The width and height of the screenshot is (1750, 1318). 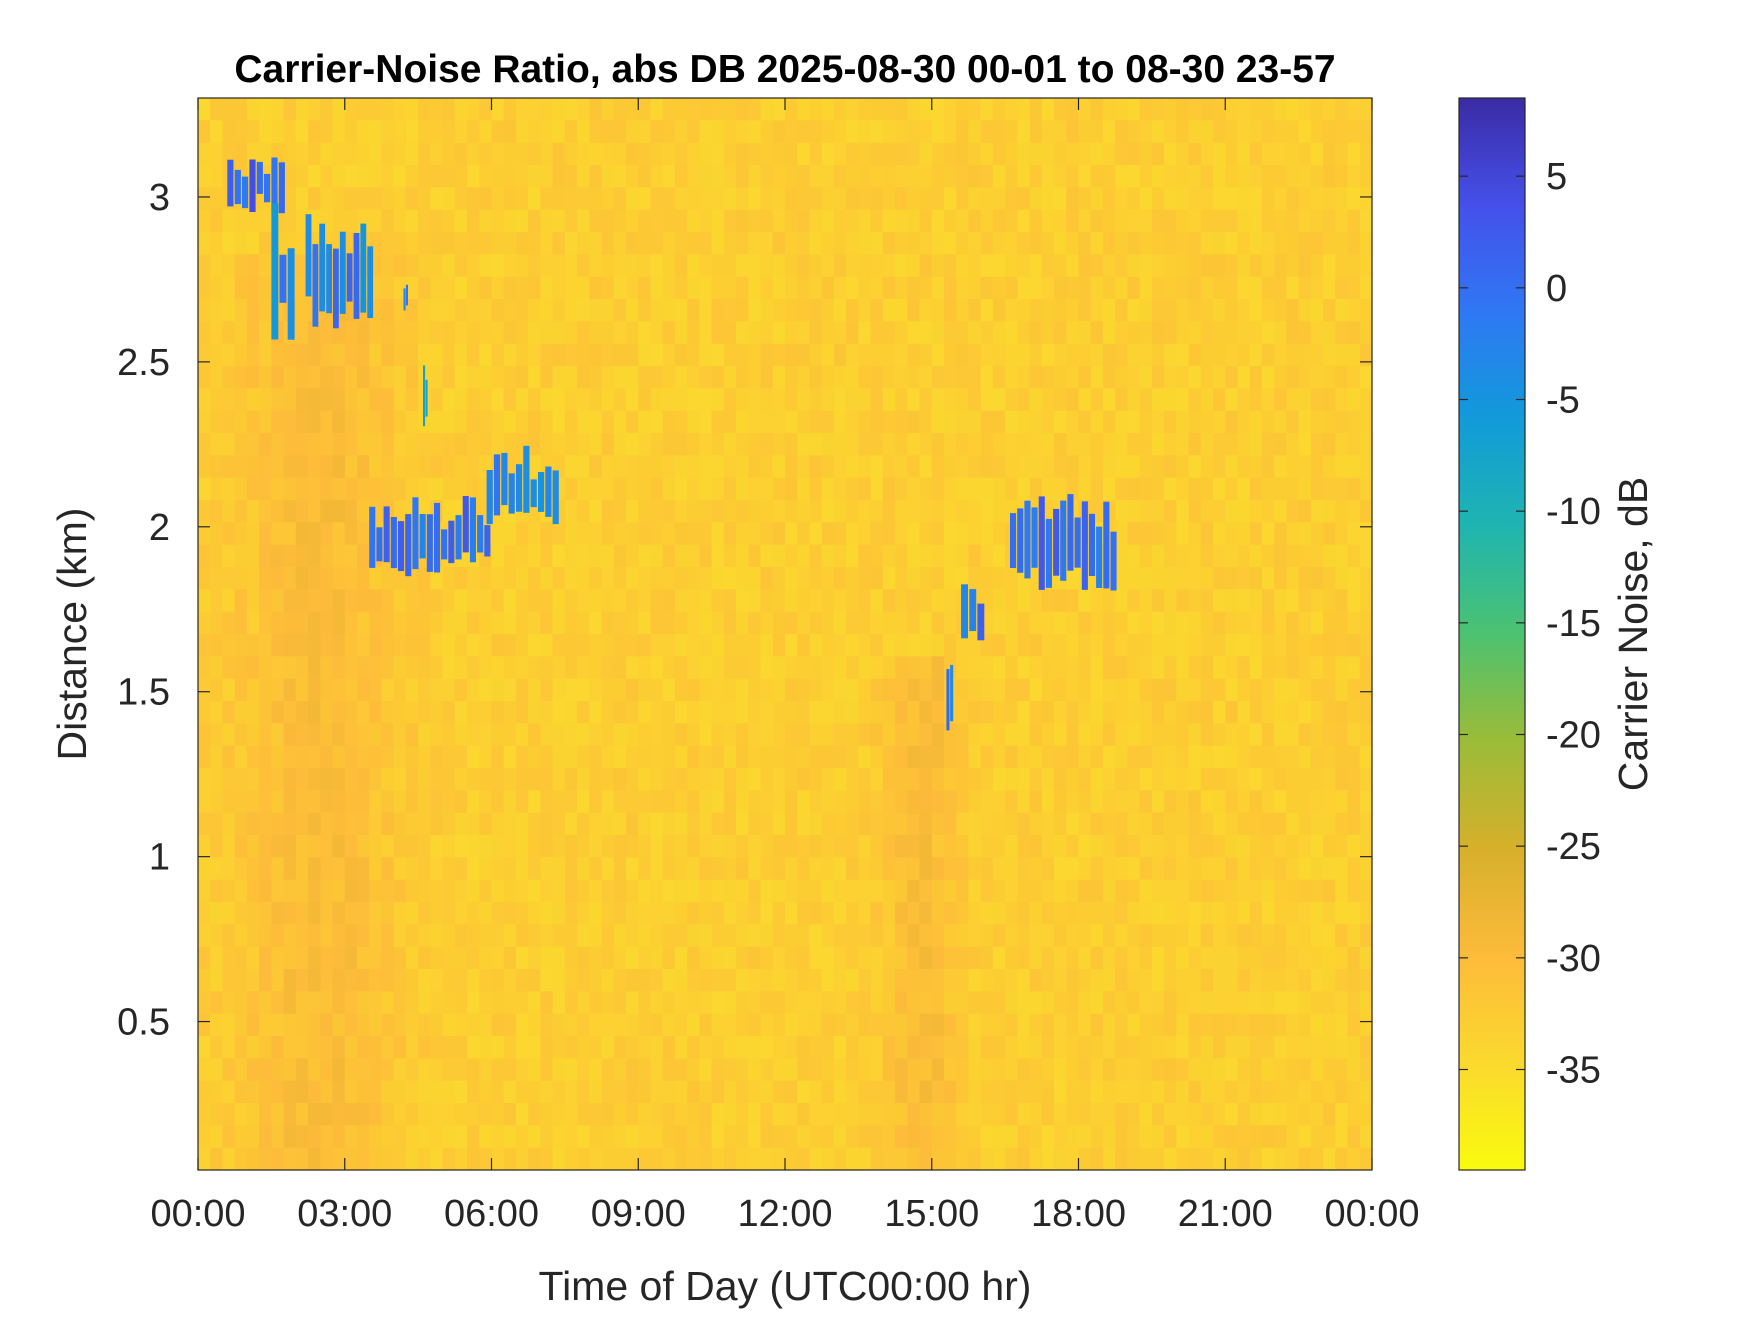 What do you see at coordinates (1530, 624) in the screenshot?
I see `colorbar-ticks: 50-5-10-15-20-25-30-35` at bounding box center [1530, 624].